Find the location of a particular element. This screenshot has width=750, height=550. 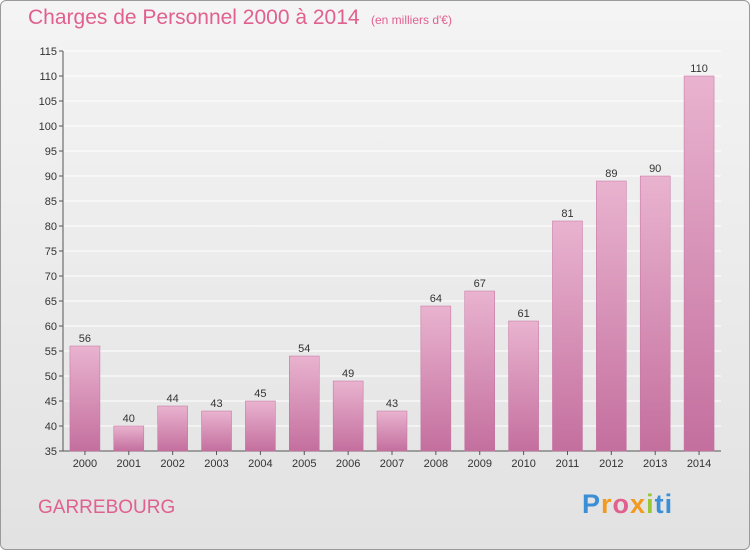

data-label-2008: 64 is located at coordinates (436, 299).